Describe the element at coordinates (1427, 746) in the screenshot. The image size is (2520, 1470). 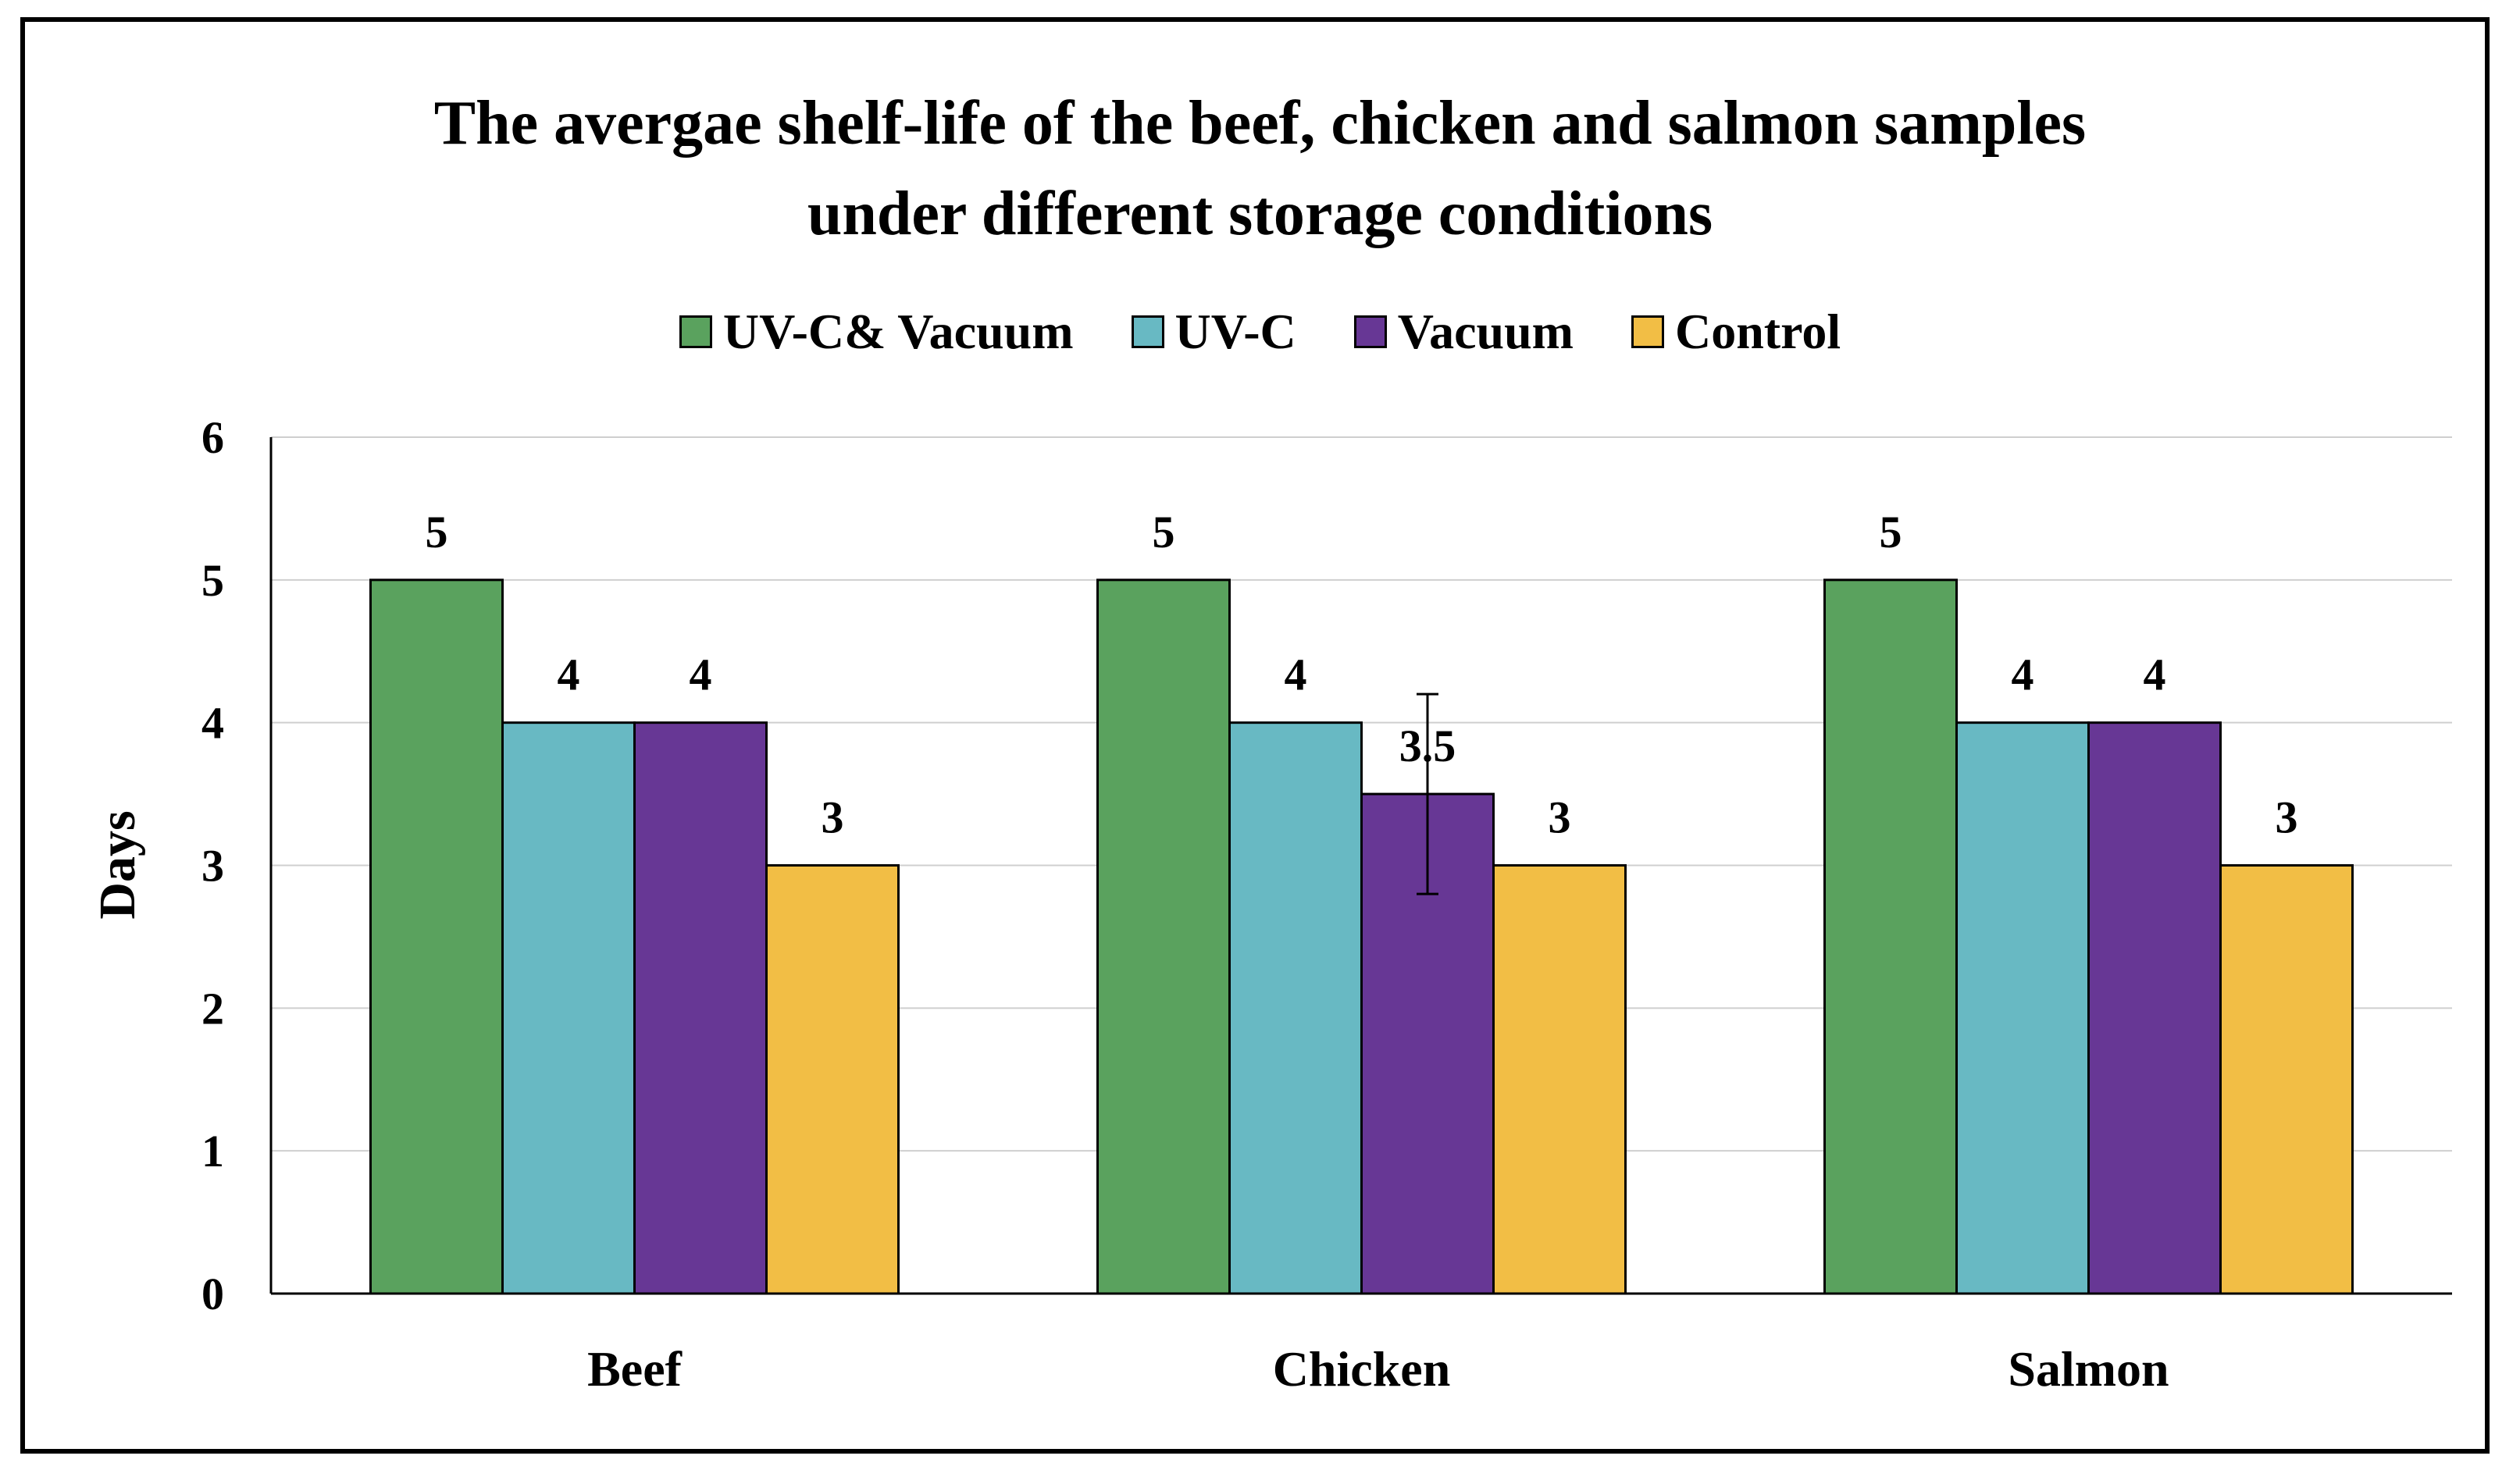
I see `data-label-vacuum-chicken: 3.5` at that location.